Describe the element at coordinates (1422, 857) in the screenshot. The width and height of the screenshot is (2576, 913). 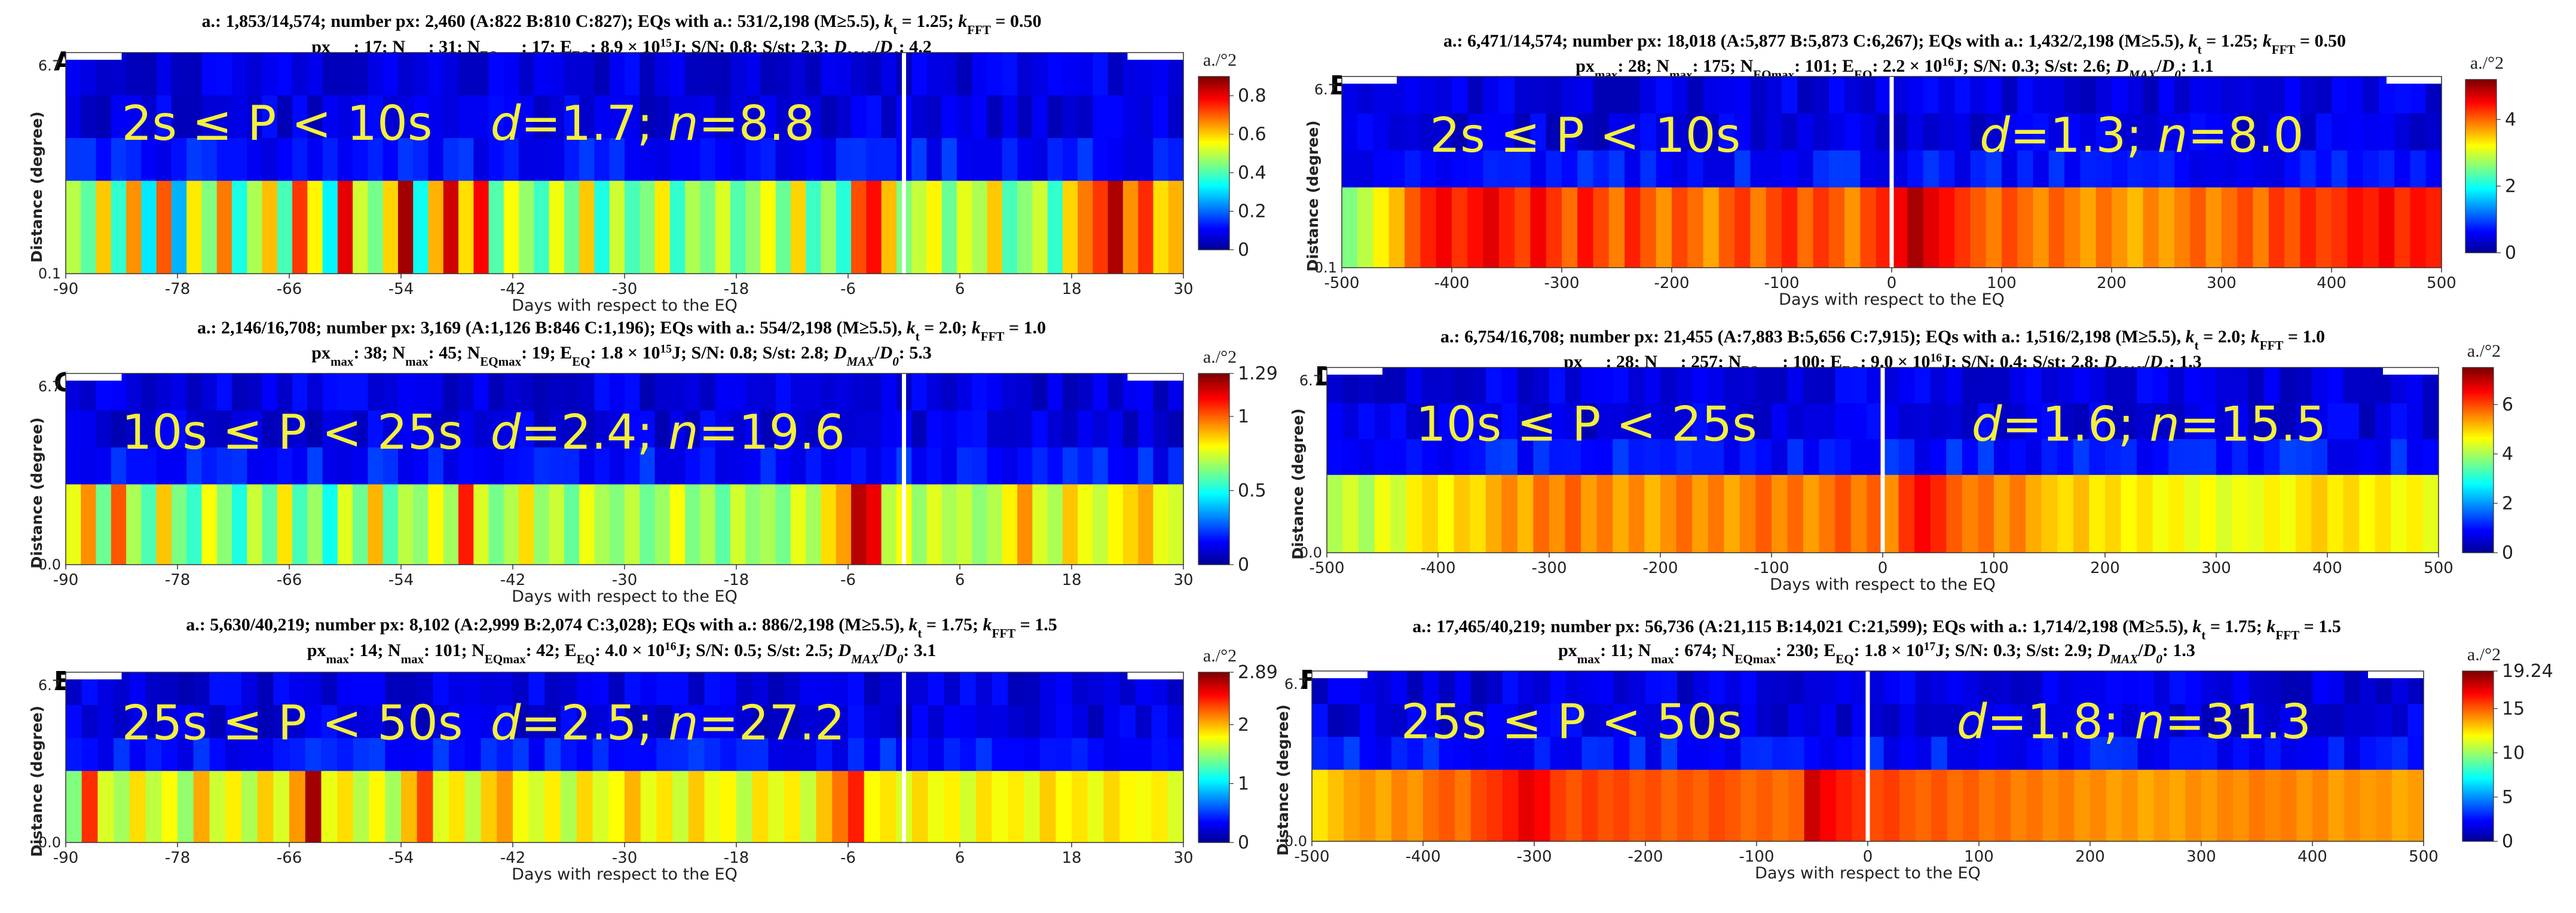
I see `x-tick-label: -400` at that location.